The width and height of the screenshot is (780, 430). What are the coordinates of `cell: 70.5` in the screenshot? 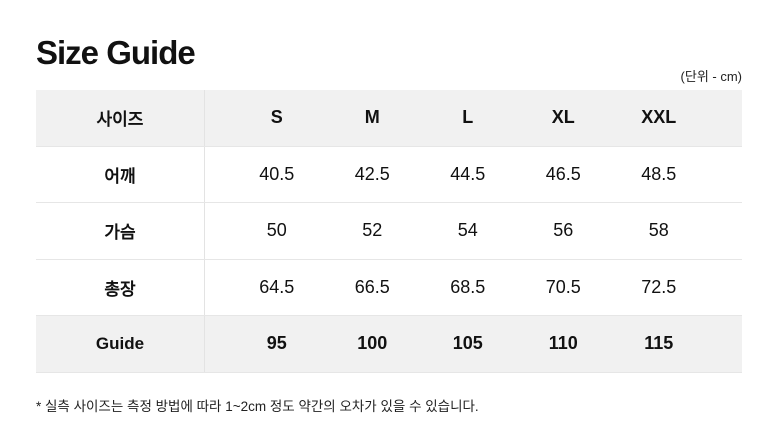 It's located at (563, 286).